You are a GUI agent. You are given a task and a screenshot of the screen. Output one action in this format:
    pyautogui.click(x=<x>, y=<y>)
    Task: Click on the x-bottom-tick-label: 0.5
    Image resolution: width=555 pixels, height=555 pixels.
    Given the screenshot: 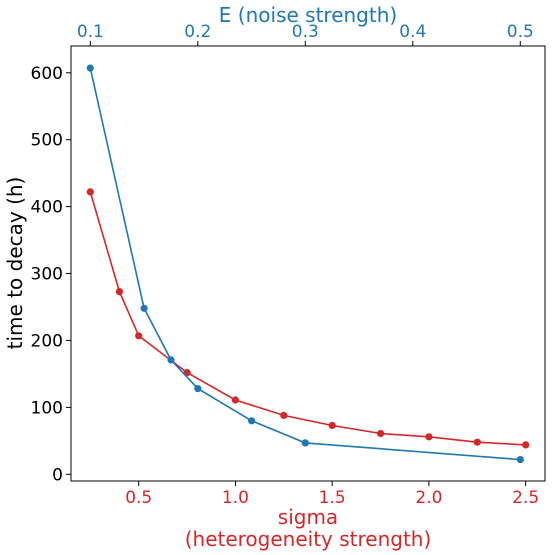 What is the action you would take?
    pyautogui.click(x=138, y=498)
    